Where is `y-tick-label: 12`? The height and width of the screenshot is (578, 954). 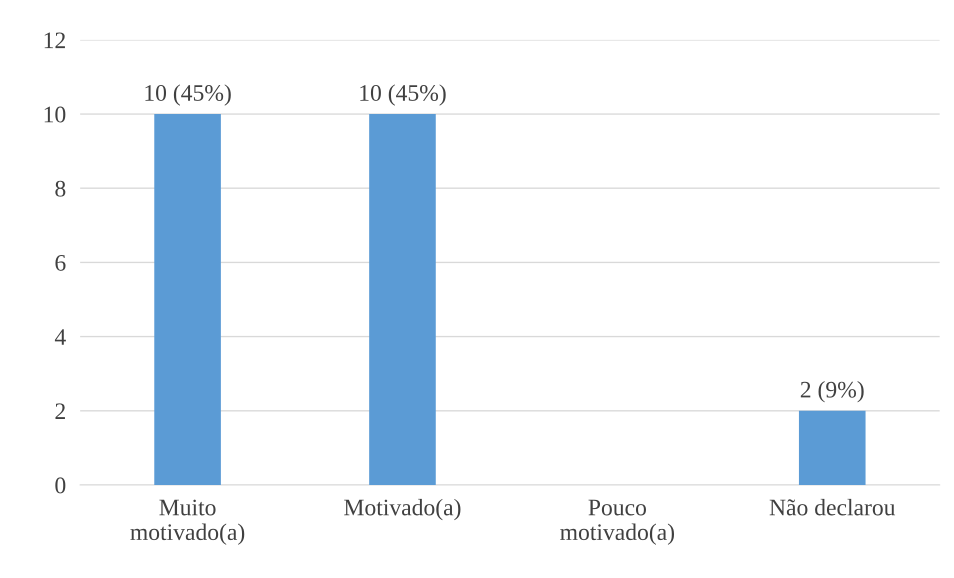 y-tick-label: 12 is located at coordinates (54, 40).